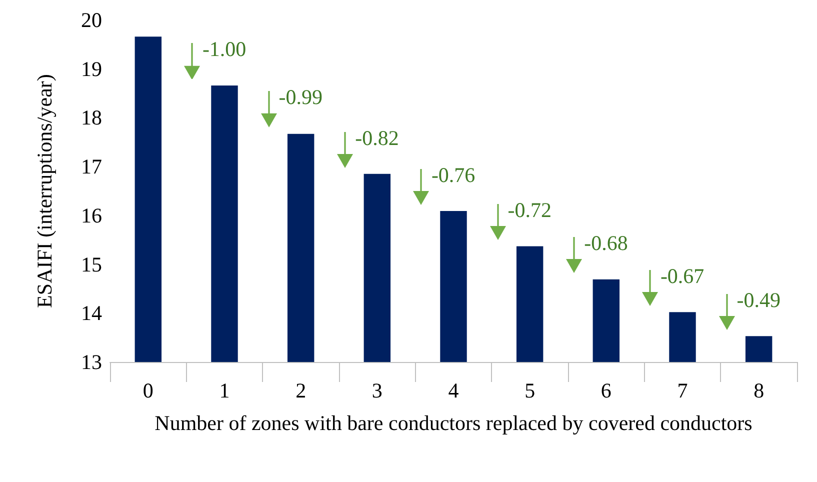 The height and width of the screenshot is (482, 817). What do you see at coordinates (91, 68) in the screenshot?
I see `y-tick-label: 19` at bounding box center [91, 68].